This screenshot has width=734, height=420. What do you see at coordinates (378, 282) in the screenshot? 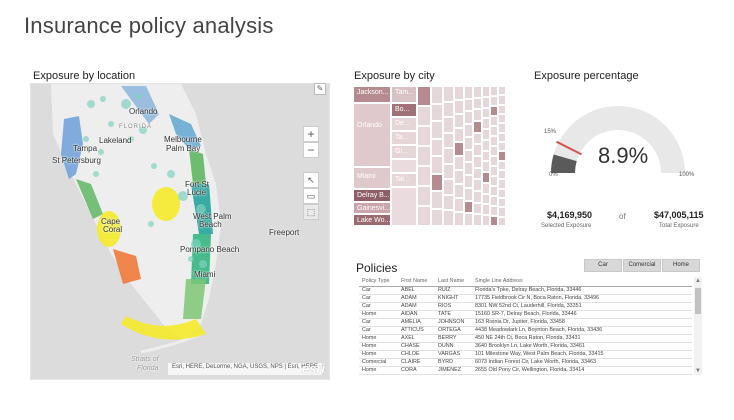
I see `column-header-policy-type: Policy Type` at bounding box center [378, 282].